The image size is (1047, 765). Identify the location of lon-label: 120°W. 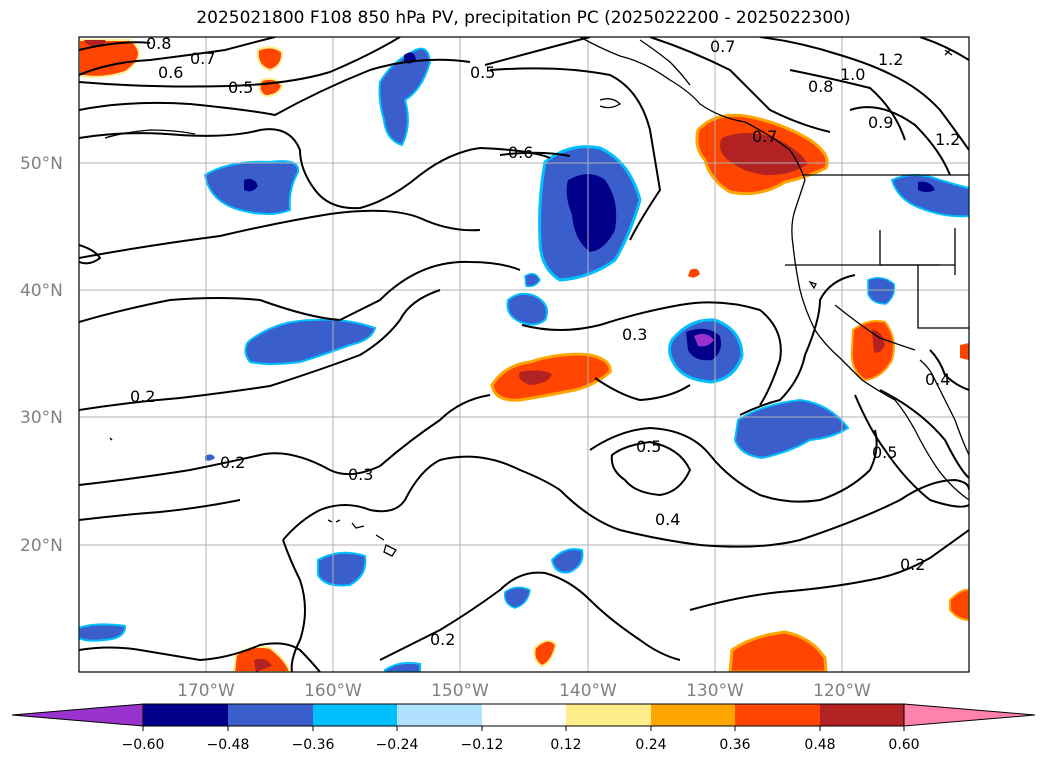
(842, 691).